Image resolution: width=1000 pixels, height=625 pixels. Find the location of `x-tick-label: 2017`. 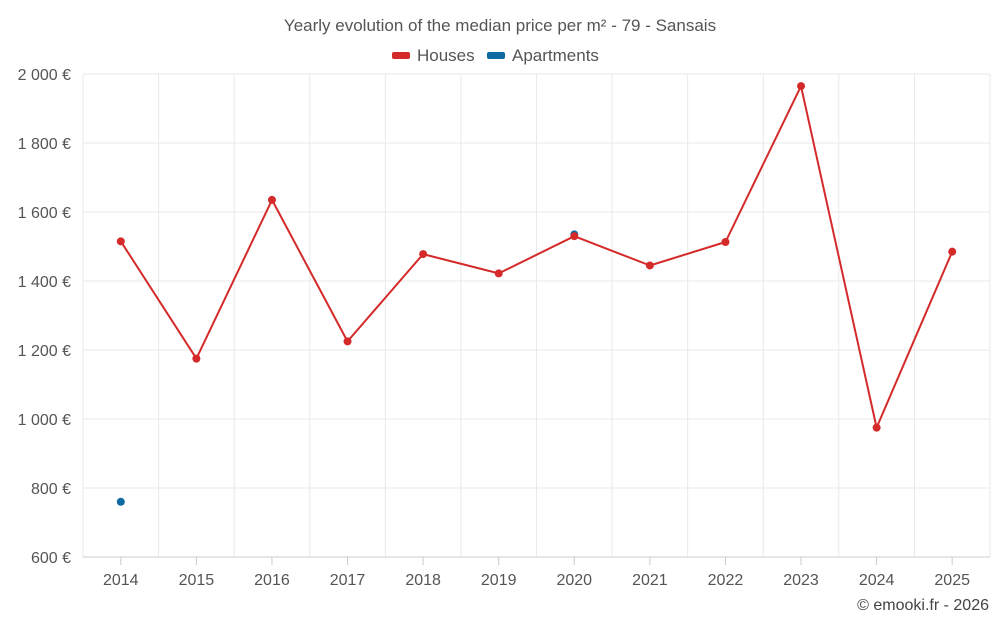

x-tick-label: 2017 is located at coordinates (348, 580).